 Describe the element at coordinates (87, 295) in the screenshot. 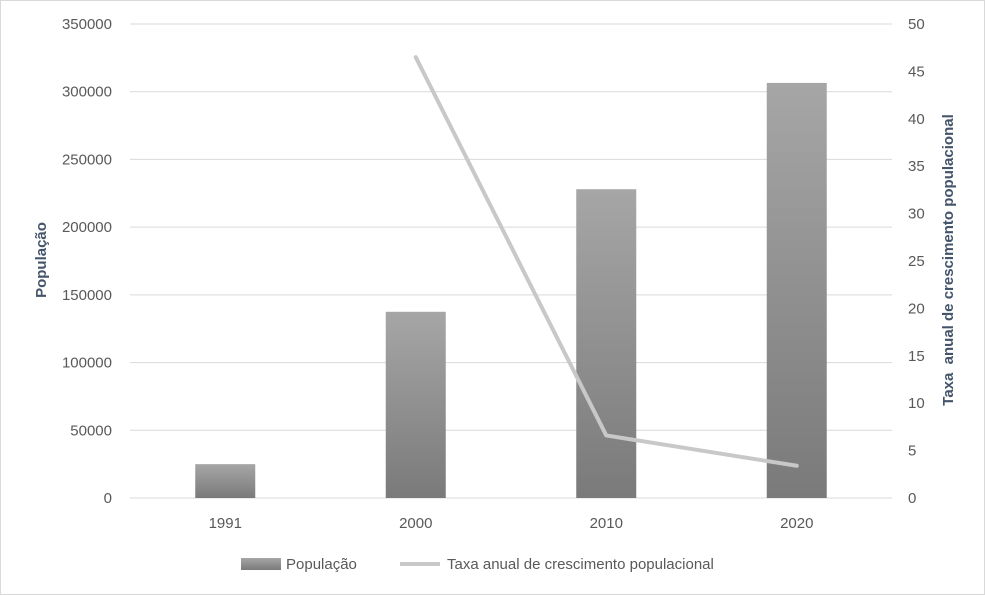

I see `left-tick-label: 150000` at that location.